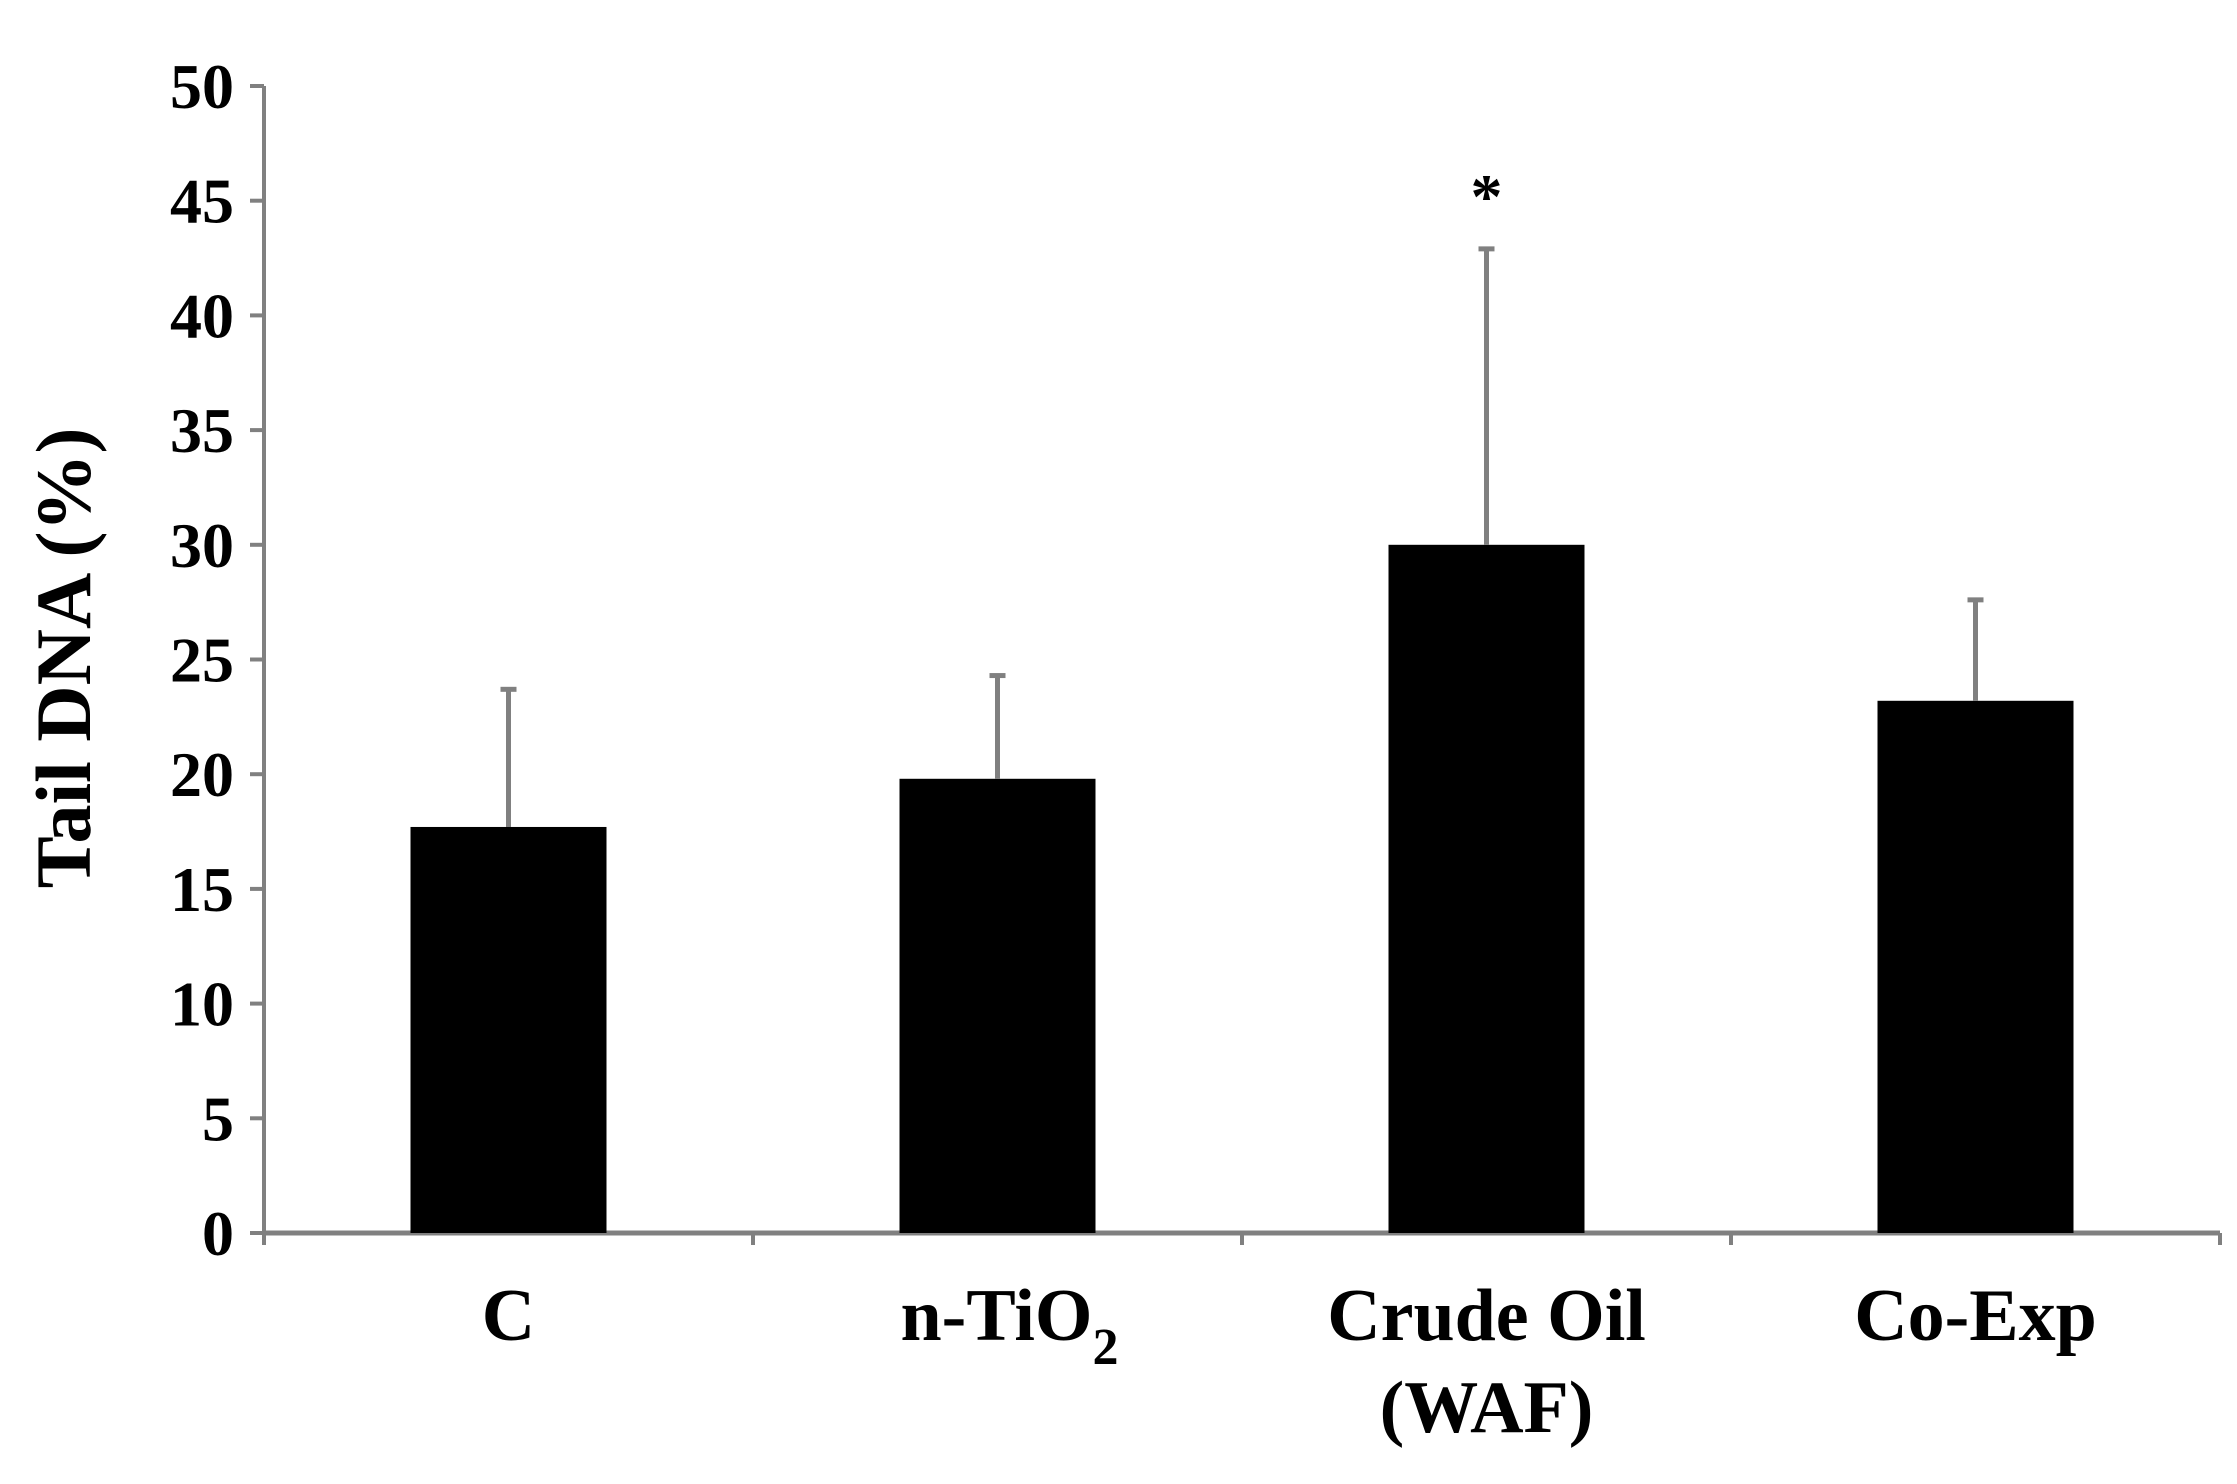  Describe the element at coordinates (1242, 1237) in the screenshot. I see `x-axis` at that location.